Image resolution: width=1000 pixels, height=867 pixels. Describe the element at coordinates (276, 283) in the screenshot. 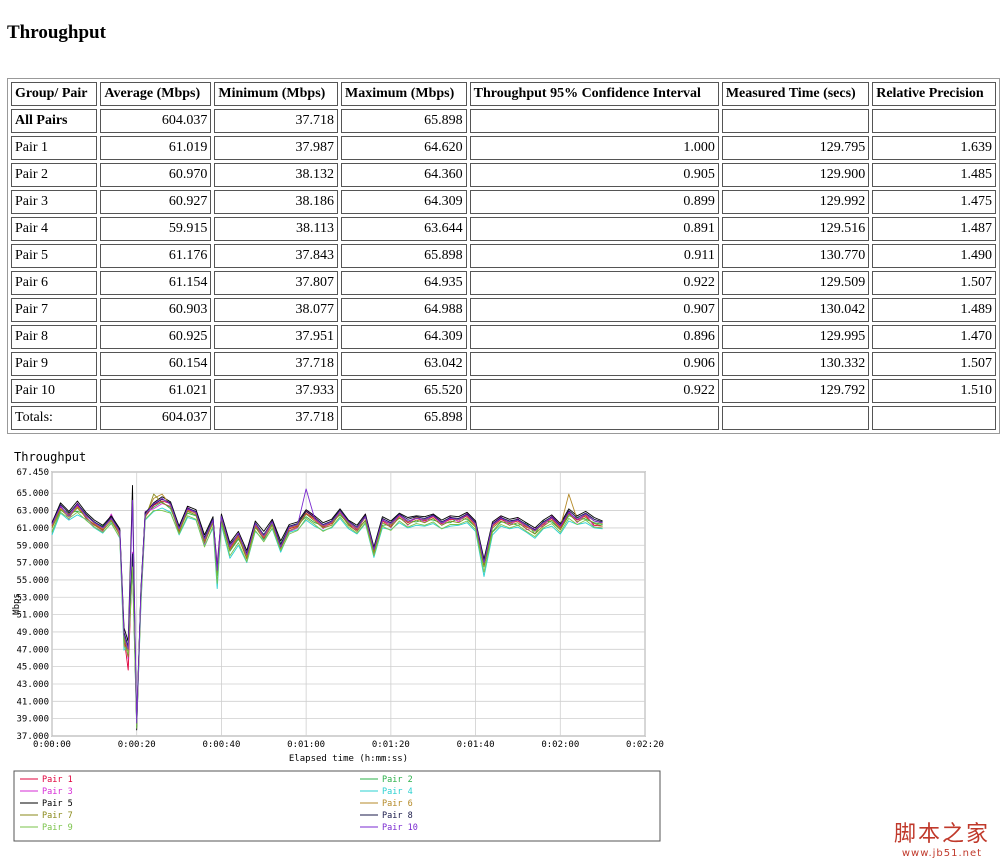

I see `value-cell: 37.807` at that location.